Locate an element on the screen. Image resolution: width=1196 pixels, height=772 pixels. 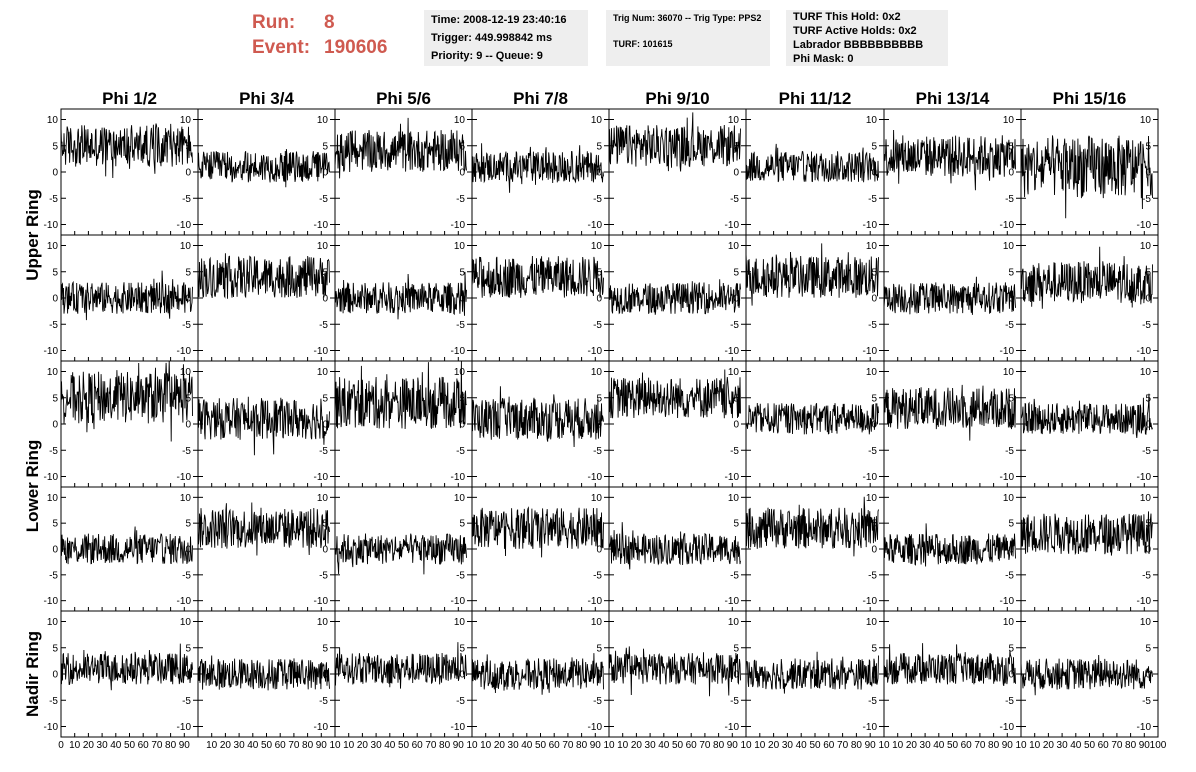
event-value: 190606 is located at coordinates (356, 47).